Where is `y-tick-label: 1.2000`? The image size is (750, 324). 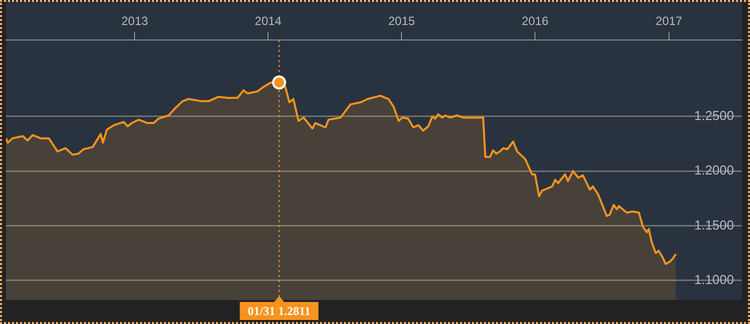
y-tick-label: 1.2000 is located at coordinates (714, 170).